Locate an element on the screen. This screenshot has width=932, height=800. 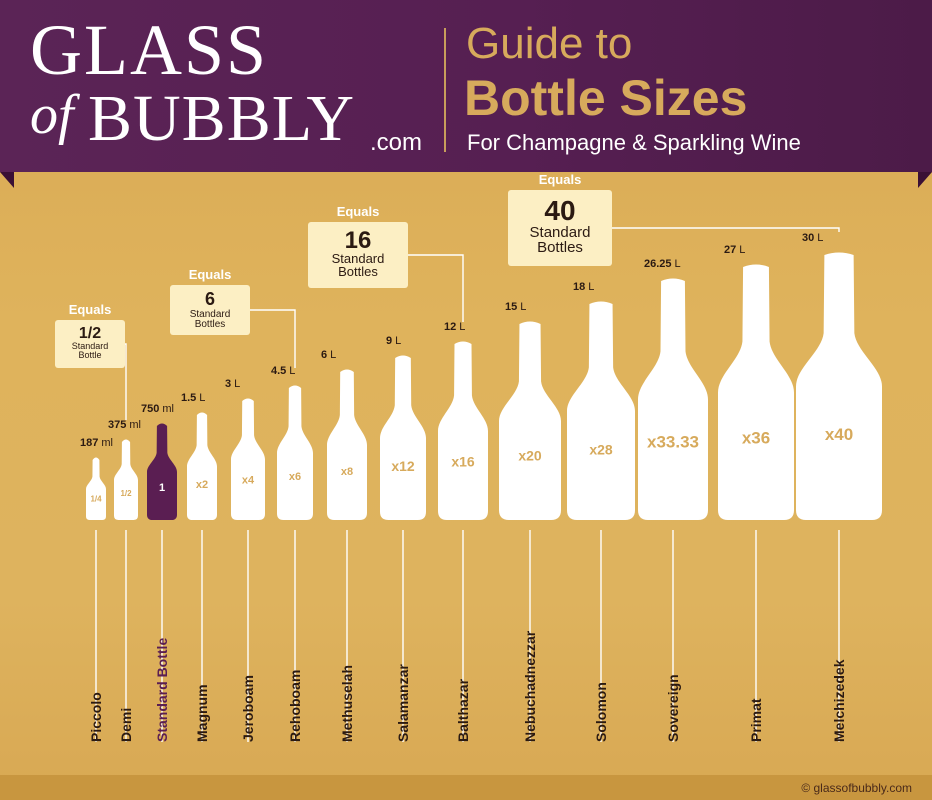
callout-line2: Bottle is located at coordinates (89, 355).